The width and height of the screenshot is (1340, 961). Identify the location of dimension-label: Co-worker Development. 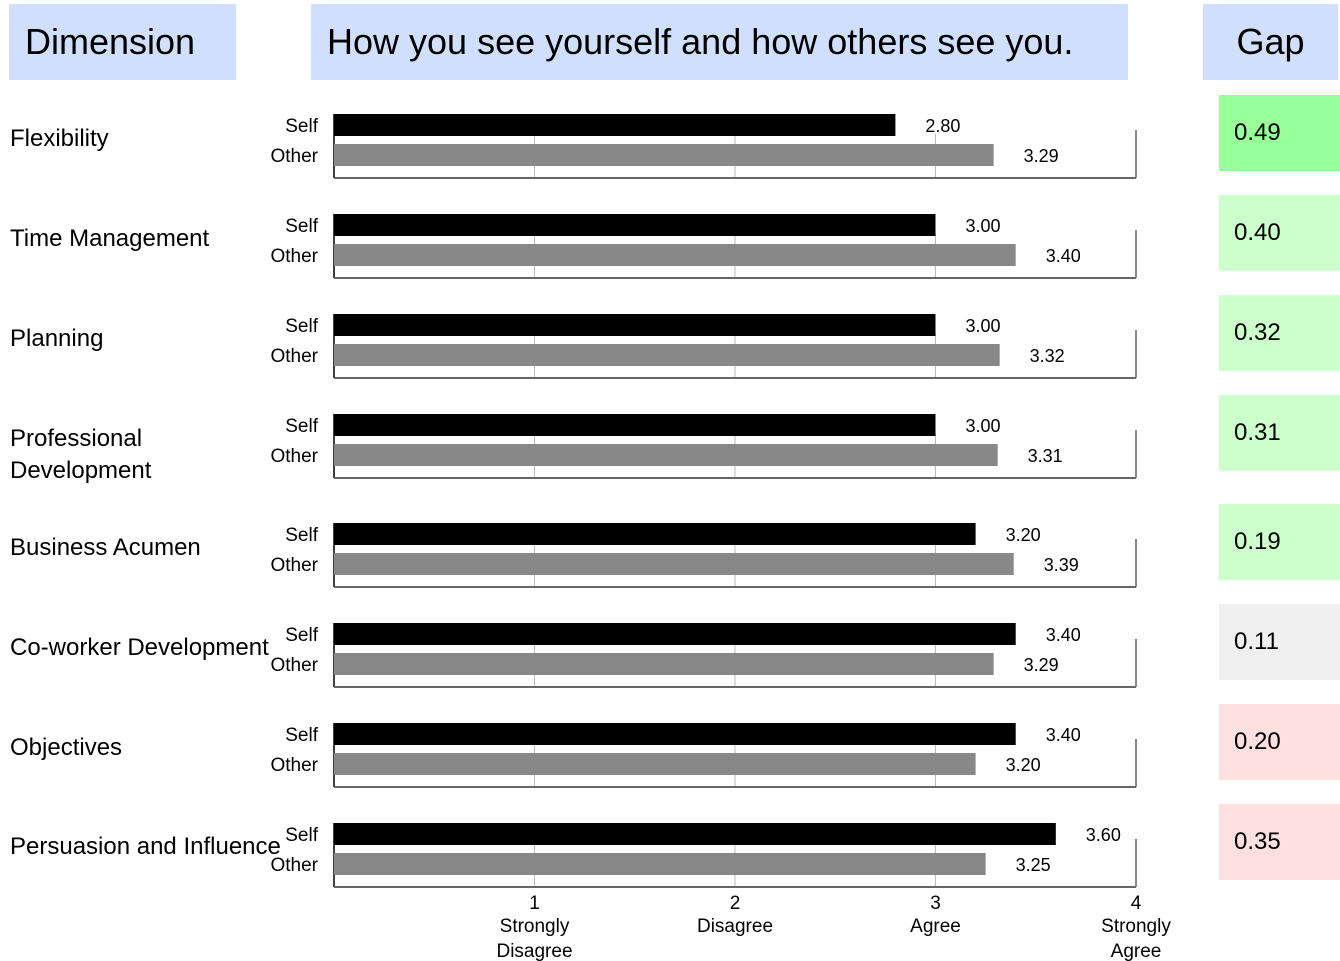
(139, 647).